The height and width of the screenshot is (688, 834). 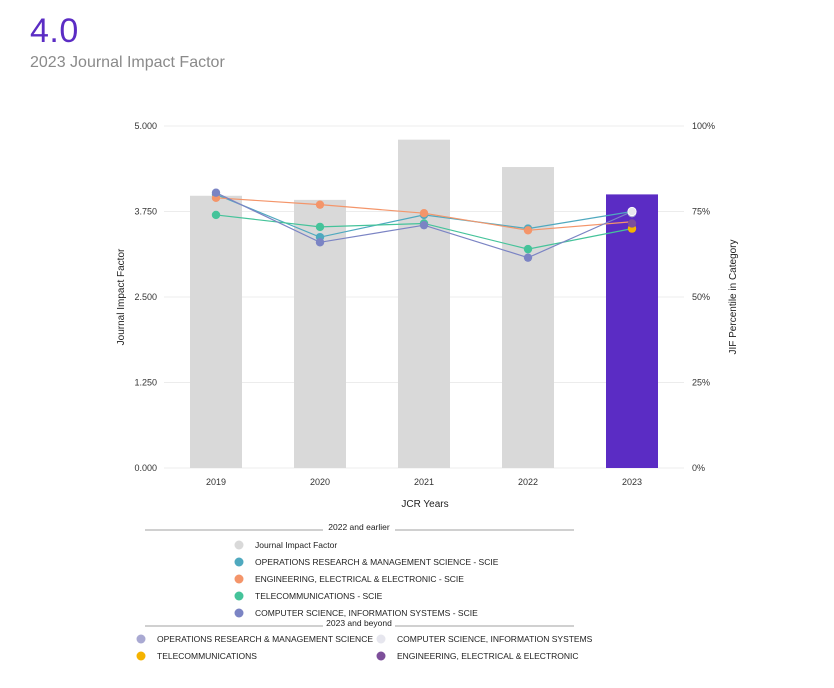 What do you see at coordinates (207, 656) in the screenshot?
I see `legend-label-2023: TELECOMMUNICATIONS` at bounding box center [207, 656].